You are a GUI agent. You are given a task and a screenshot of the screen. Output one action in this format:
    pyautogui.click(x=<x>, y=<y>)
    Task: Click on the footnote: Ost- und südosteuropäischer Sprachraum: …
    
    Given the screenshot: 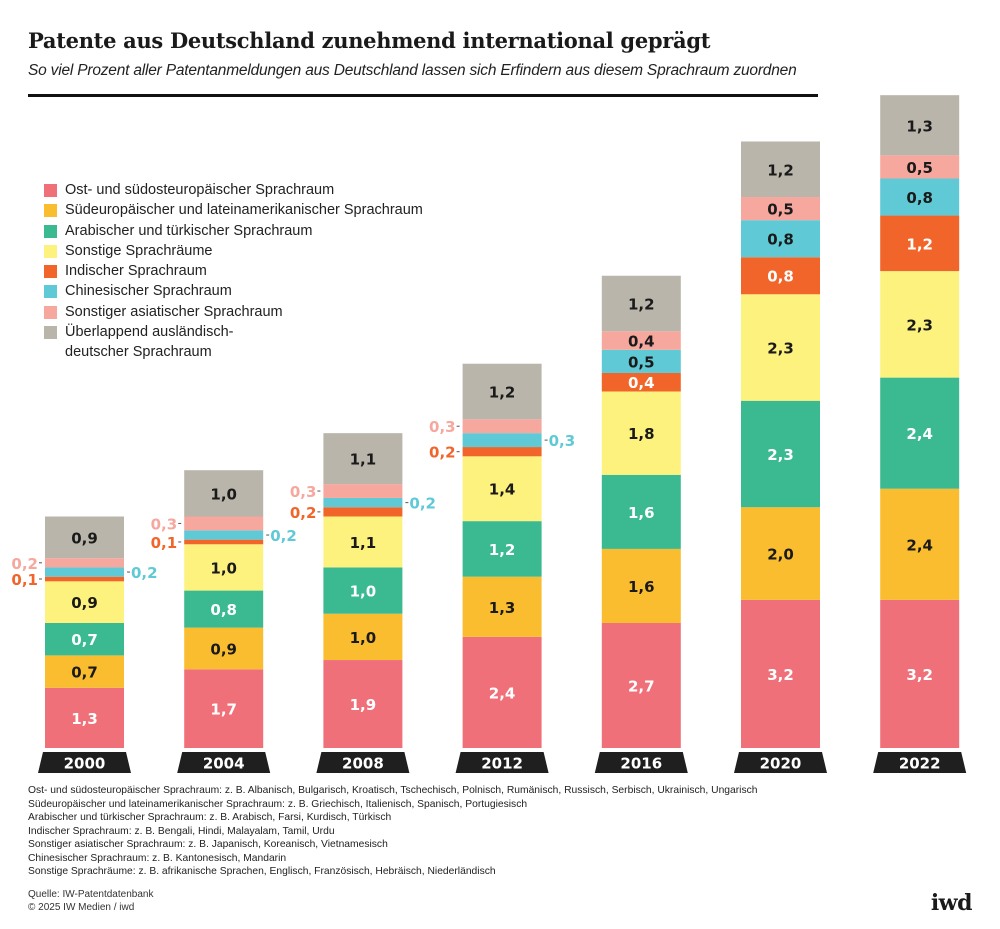 What is the action you would take?
    pyautogui.click(x=393, y=790)
    